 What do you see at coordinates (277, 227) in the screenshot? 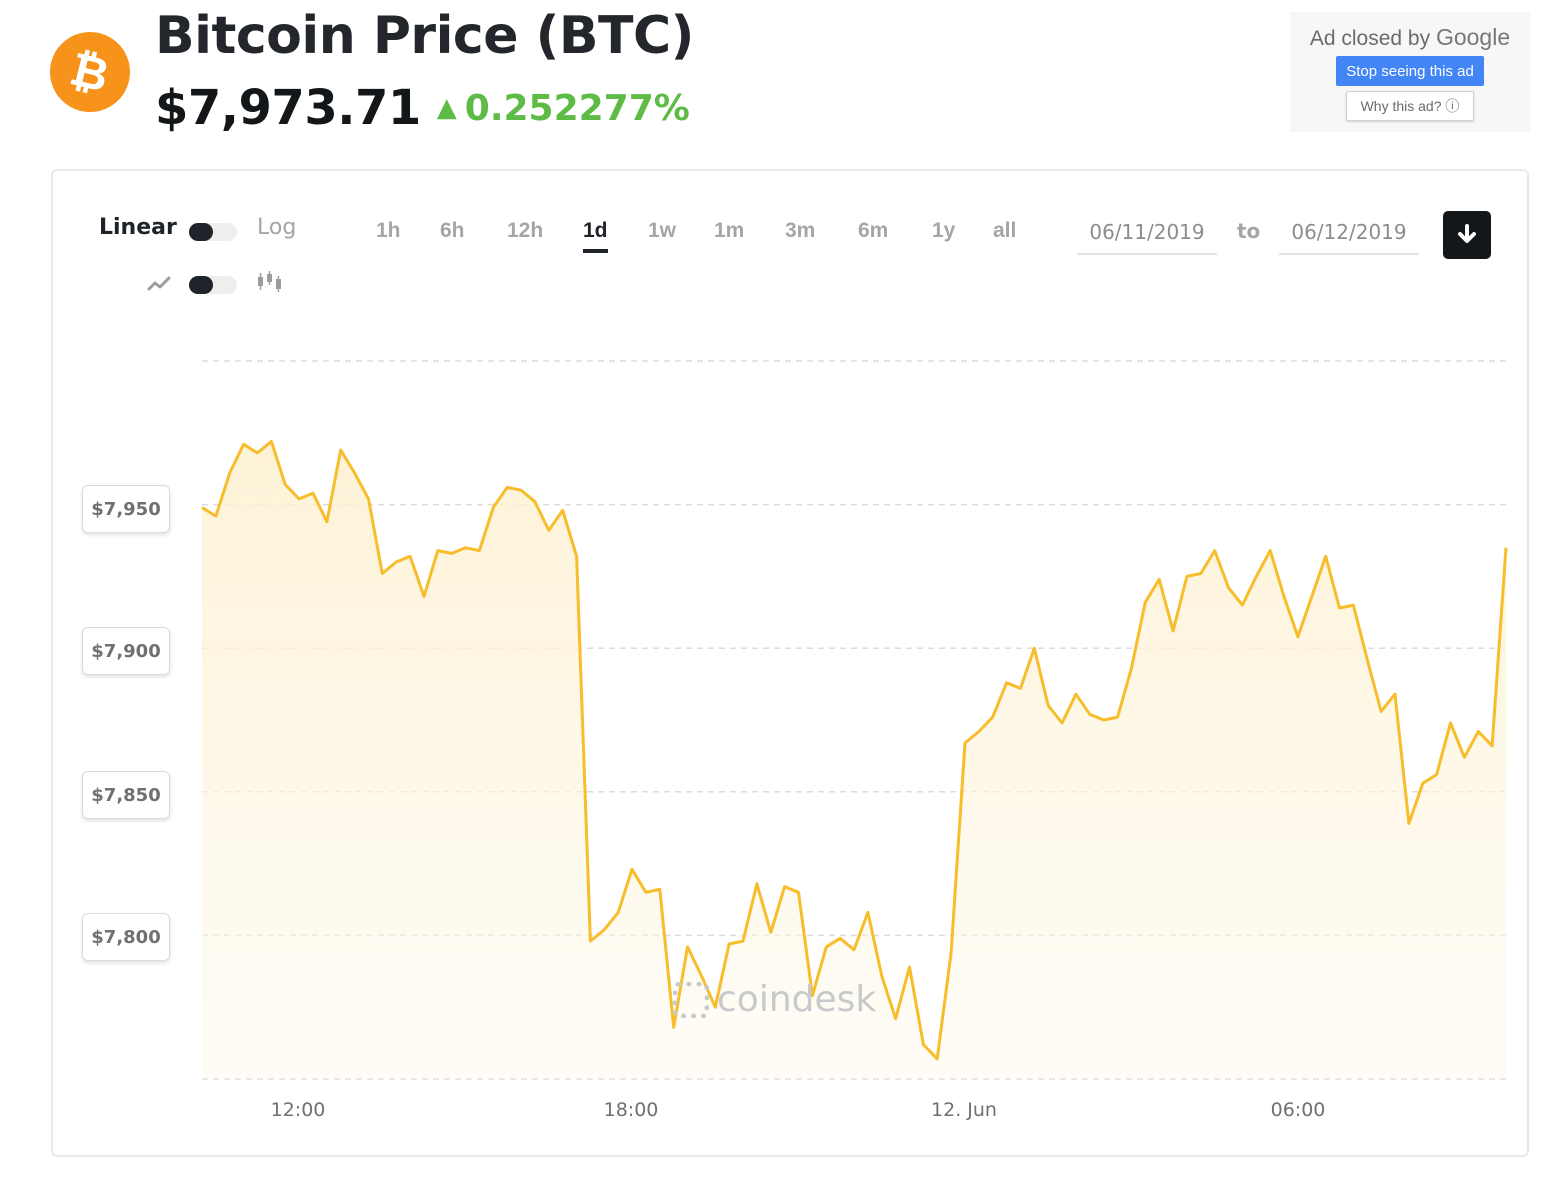
I see `scale-log-label: Log` at bounding box center [277, 227].